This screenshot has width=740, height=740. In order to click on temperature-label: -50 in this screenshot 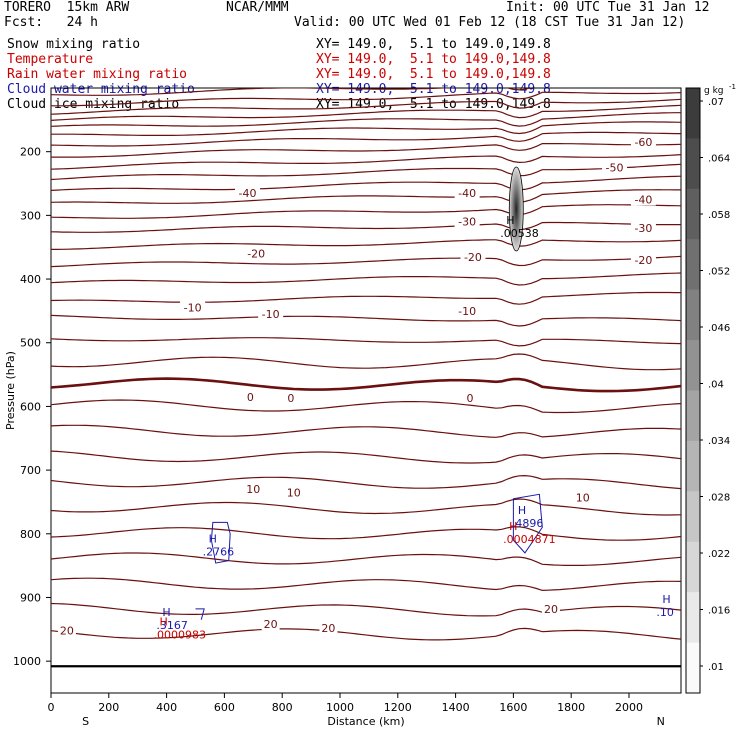, I will do `click(615, 168)`.